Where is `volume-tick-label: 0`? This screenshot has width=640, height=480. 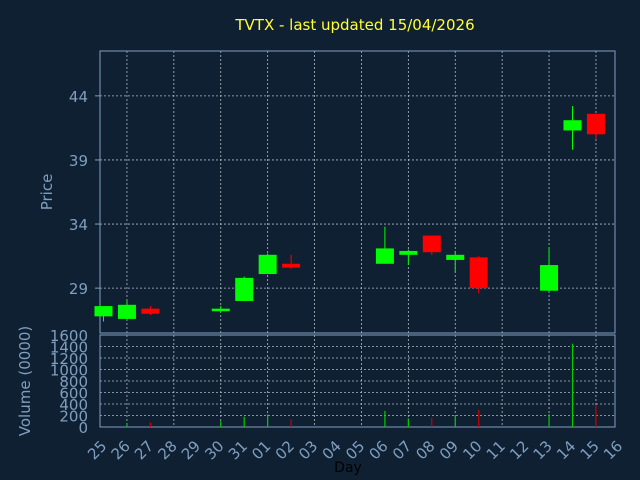 volume-tick-label: 0 is located at coordinates (83, 428).